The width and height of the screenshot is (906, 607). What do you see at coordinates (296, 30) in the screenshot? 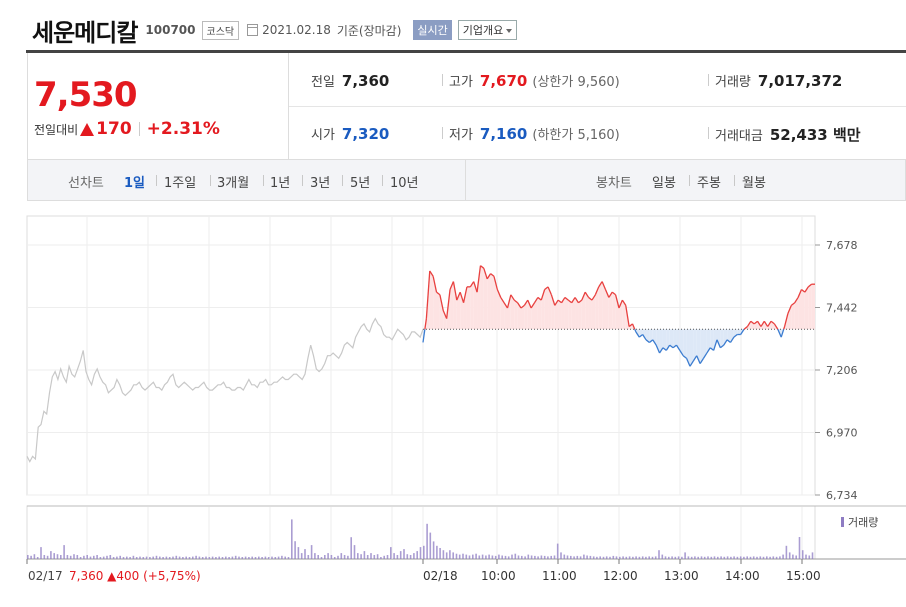
I see `basis-date: 2021.02.18` at bounding box center [296, 30].